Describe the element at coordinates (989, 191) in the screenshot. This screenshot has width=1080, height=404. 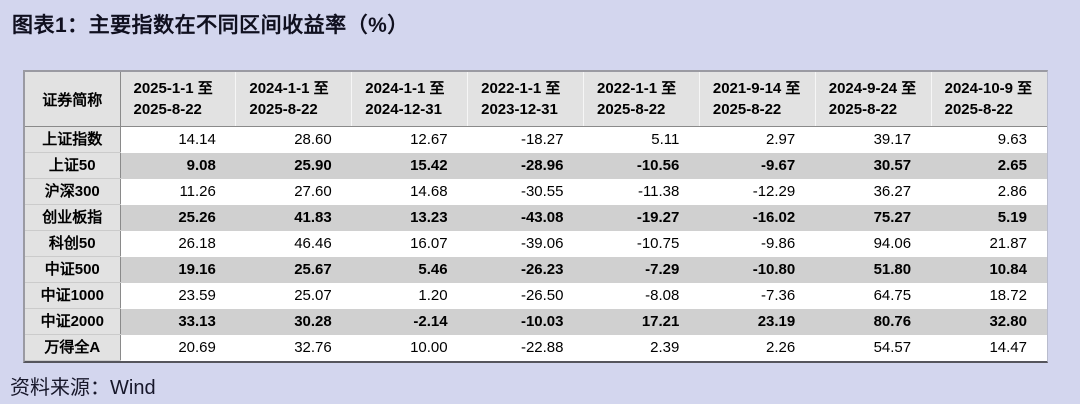
I see `return-value-cell: 2.86` at that location.